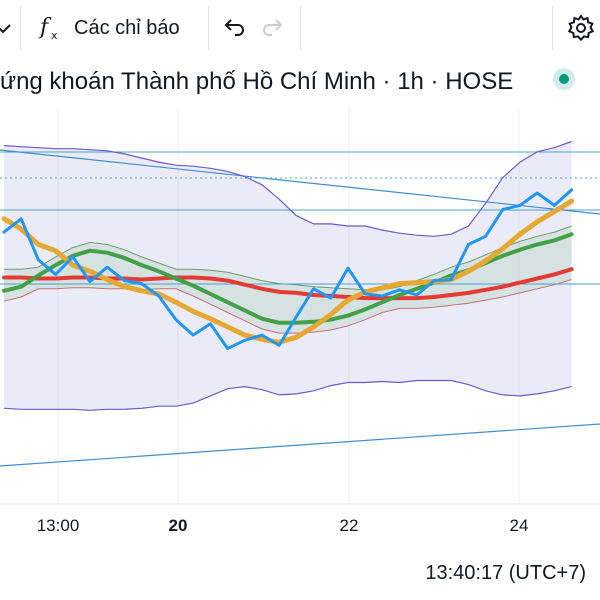 The width and height of the screenshot is (600, 600). I want to click on time-tick-label: 22, so click(349, 525).